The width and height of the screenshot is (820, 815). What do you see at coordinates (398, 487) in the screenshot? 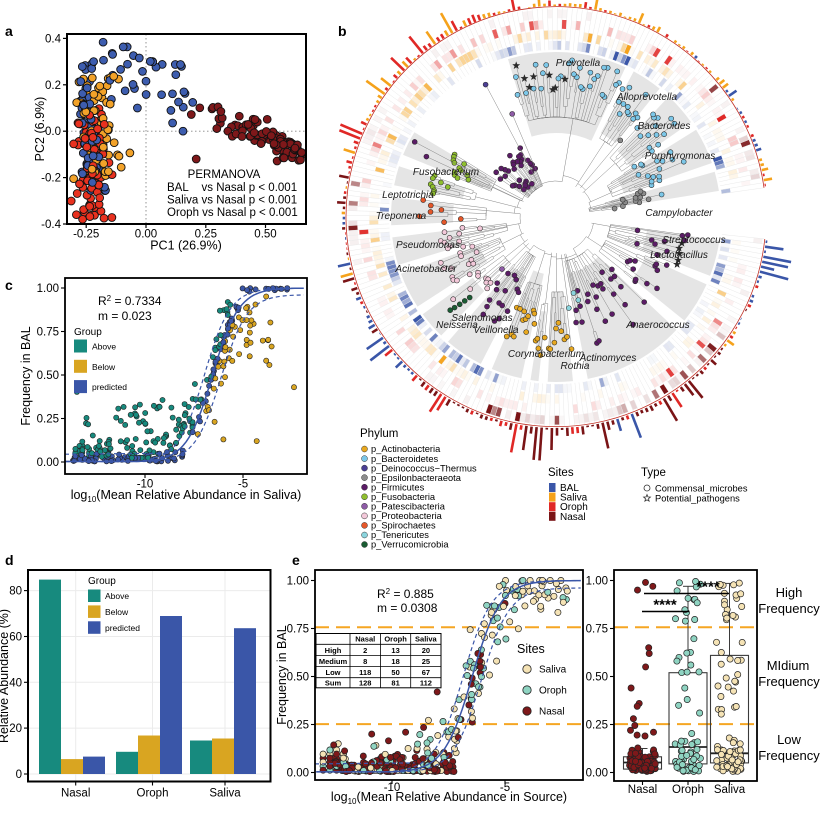
I see `svg-text: p_Firmicutes` at bounding box center [398, 487].